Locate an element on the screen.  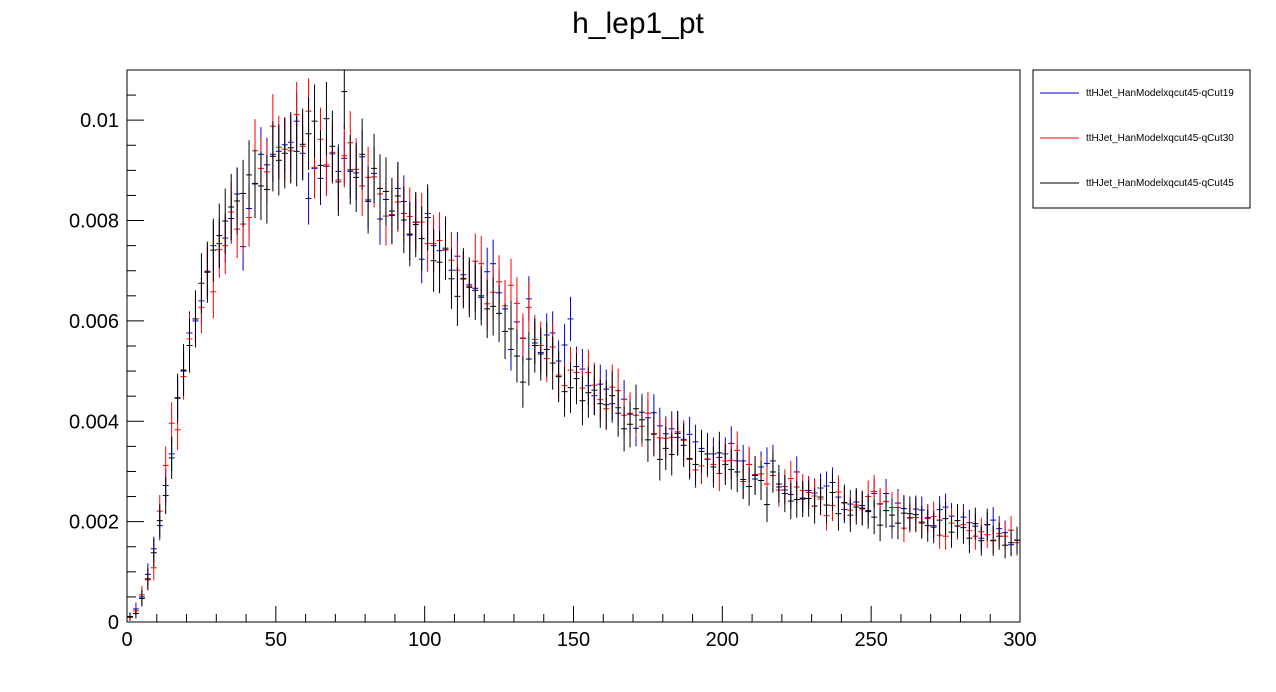
legend-label: ttHJet_HanModelxqcut45-qCut19 is located at coordinates (1160, 93).